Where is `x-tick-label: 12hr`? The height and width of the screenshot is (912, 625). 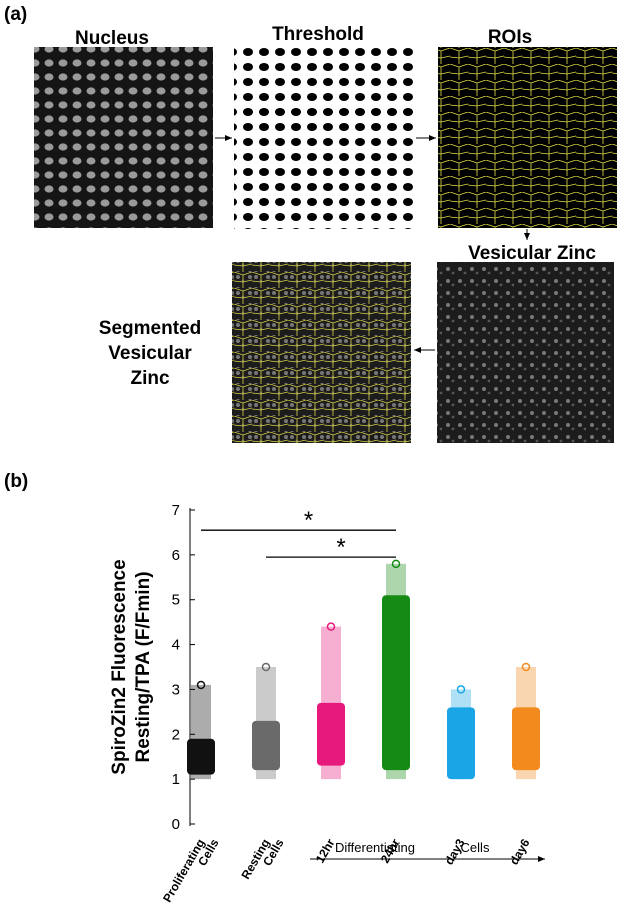
x-tick-label: 12hr is located at coordinates (325, 850).